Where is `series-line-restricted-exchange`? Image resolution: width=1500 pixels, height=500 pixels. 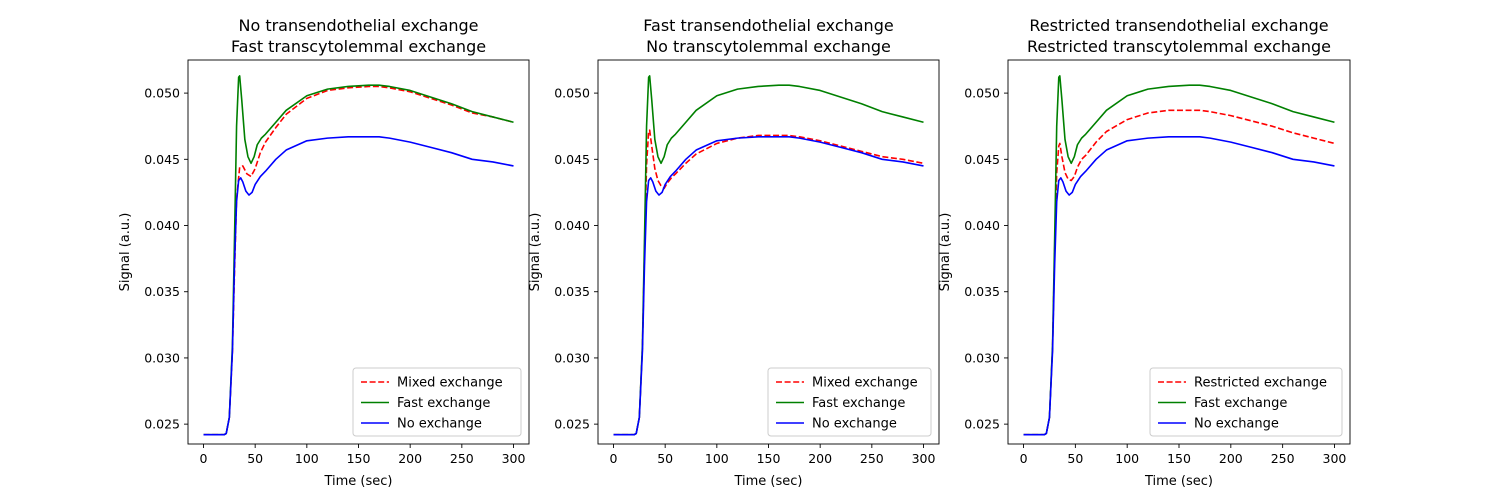 series-line-restricted-exchange is located at coordinates (1179, 272).